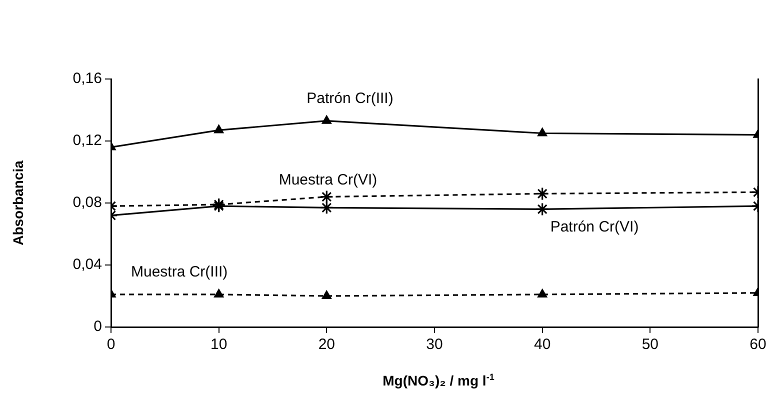 The height and width of the screenshot is (408, 780). I want to click on x-tick-label: 20, so click(327, 345).